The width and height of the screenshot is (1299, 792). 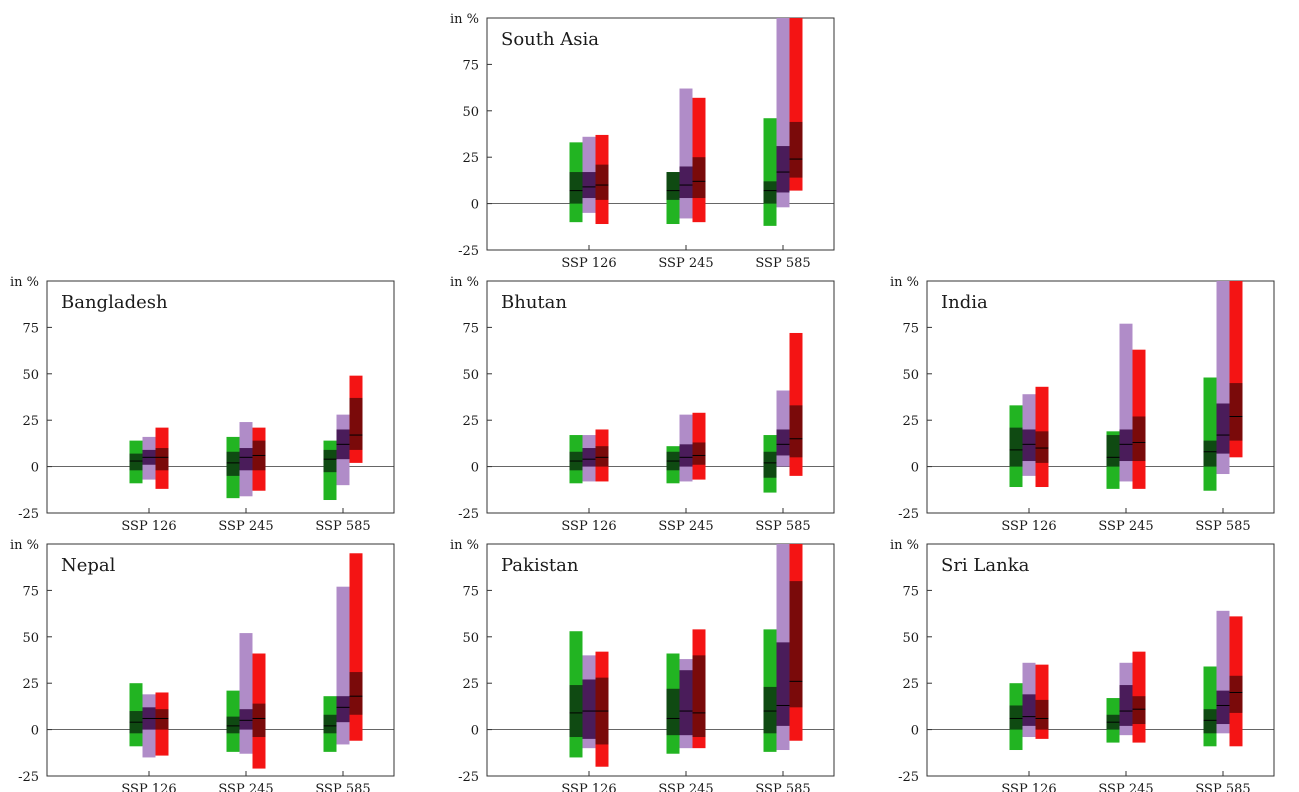 I want to click on panel-title: South Asia, so click(x=550, y=39).